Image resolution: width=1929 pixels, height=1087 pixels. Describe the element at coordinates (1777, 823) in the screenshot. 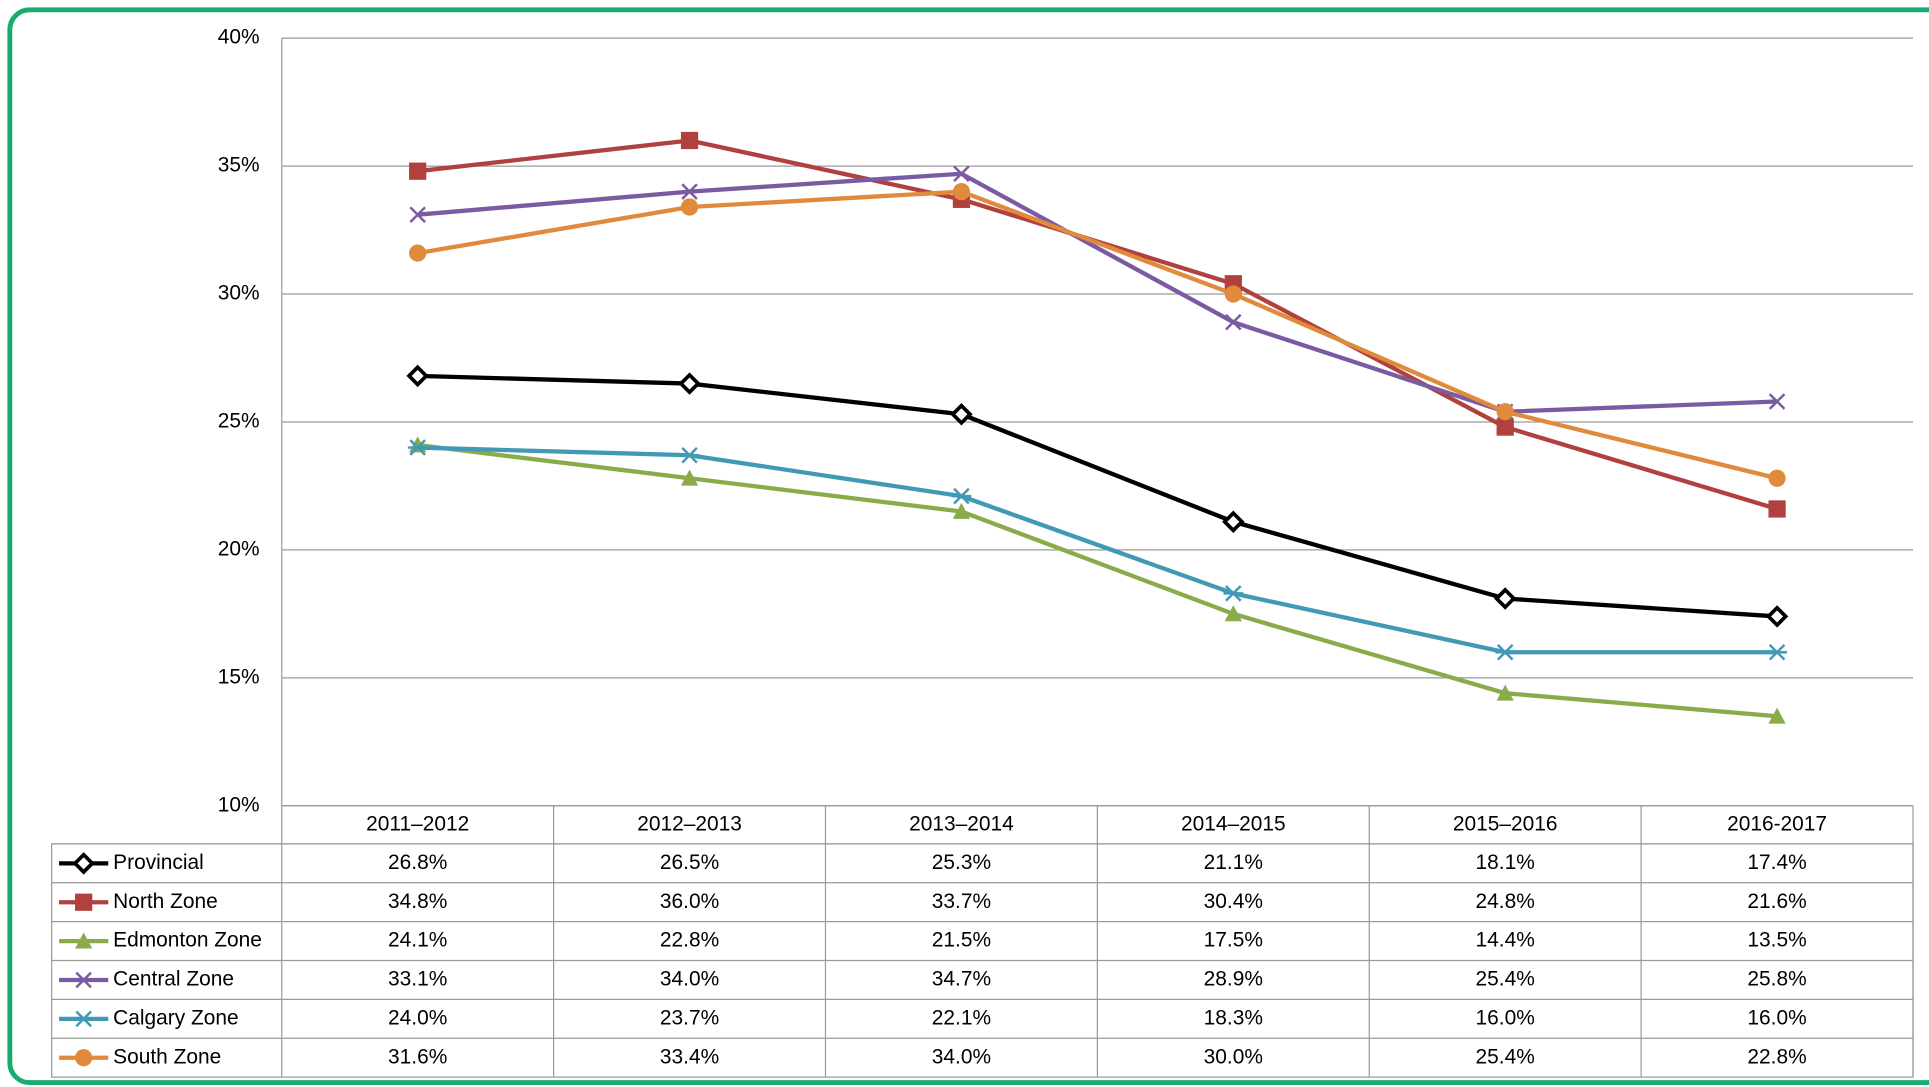

I see `x-tick-label: 2016-2017` at that location.